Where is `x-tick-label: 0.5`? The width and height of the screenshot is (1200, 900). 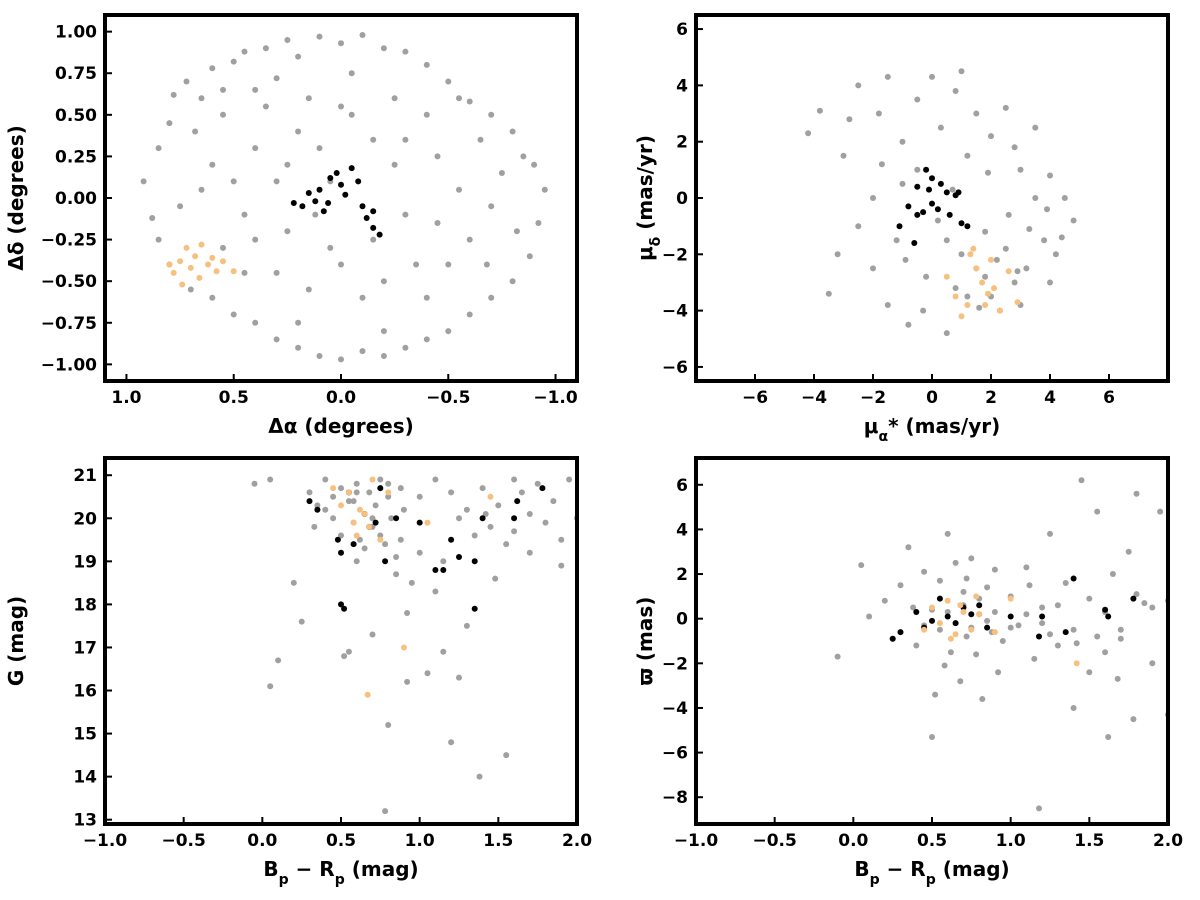 x-tick-label: 0.5 is located at coordinates (932, 841).